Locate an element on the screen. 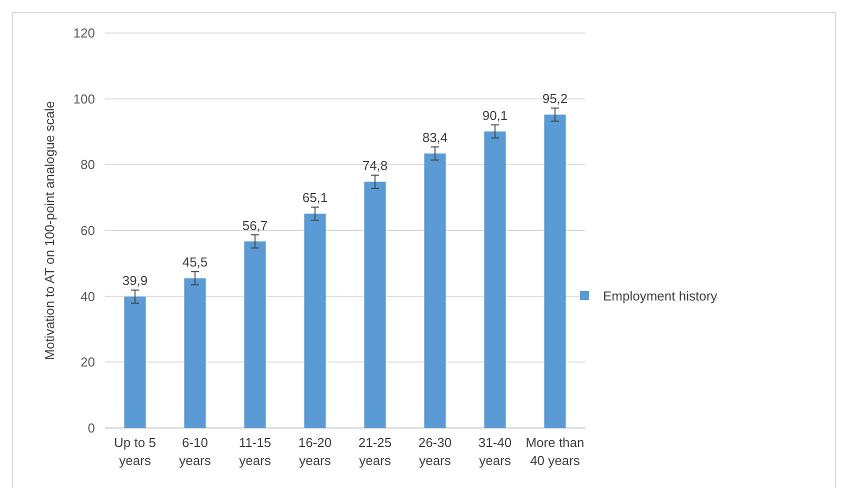 This screenshot has height=488, width=848. data-label: 39,9 is located at coordinates (135, 280).